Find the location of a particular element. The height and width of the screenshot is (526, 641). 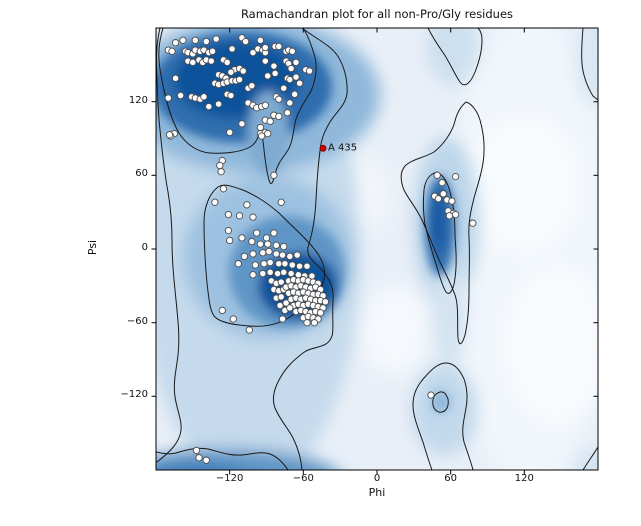

density-contour-top-lobe is located at coordinates (455, 57).